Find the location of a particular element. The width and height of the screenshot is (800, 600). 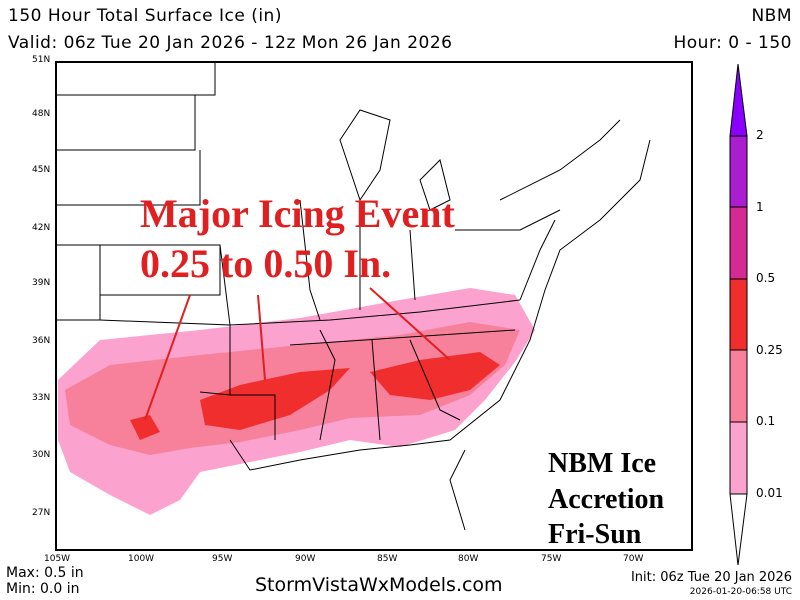

colorbar is located at coordinates (738, 314).